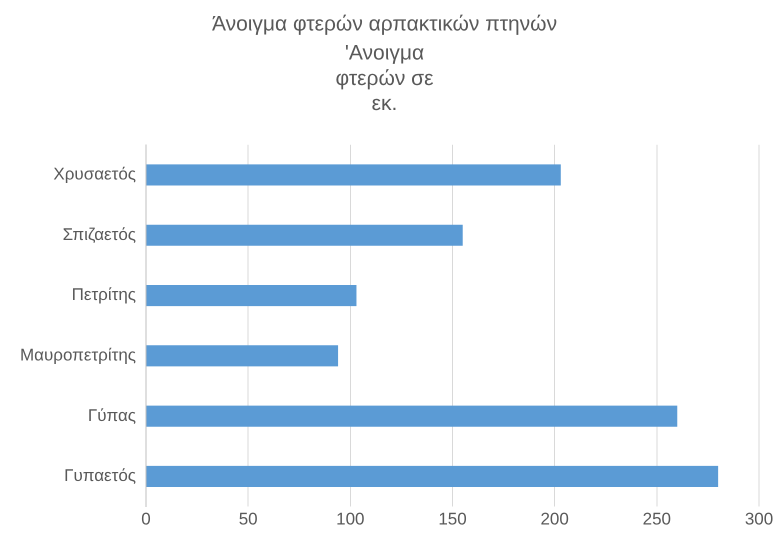  What do you see at coordinates (104, 294) in the screenshot?
I see `y-tick-label: Πετρίτης` at bounding box center [104, 294].